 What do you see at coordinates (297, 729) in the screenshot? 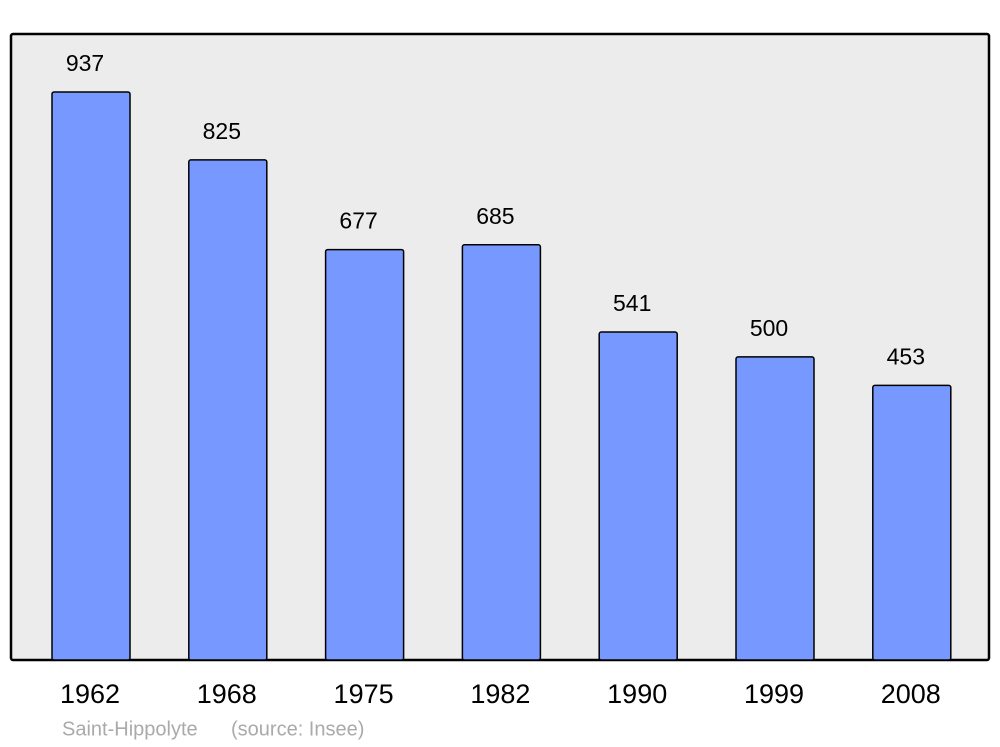
I see `source: (source: Insee)` at bounding box center [297, 729].